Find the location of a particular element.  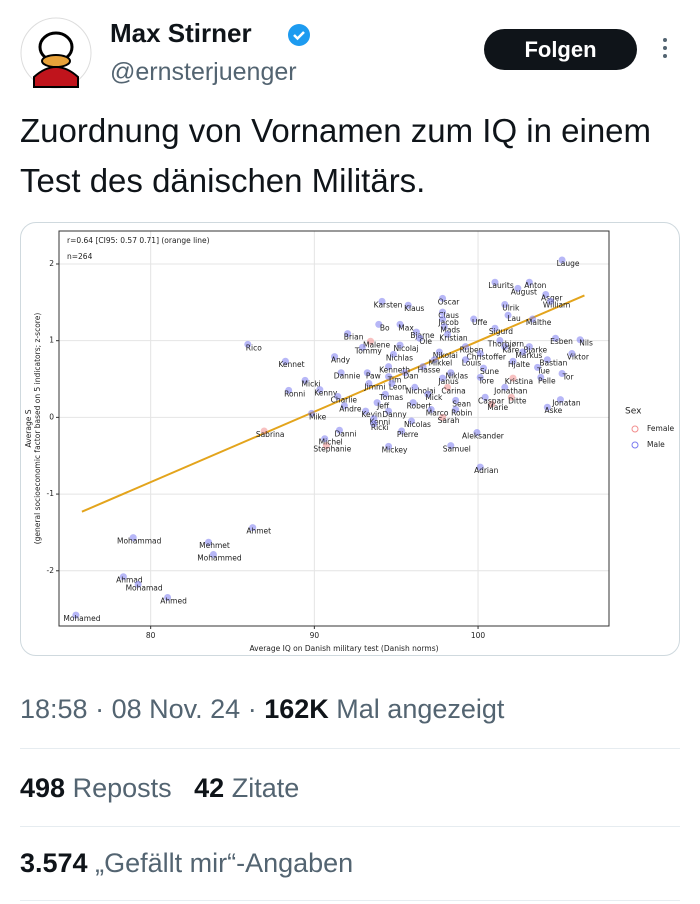

point-label: Anton is located at coordinates (535, 285).